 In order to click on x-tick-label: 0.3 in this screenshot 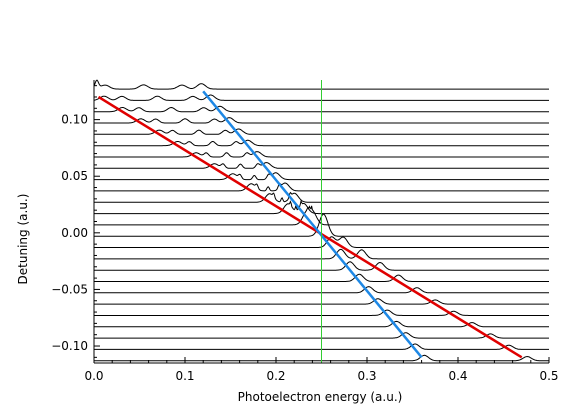, I will do `click(366, 376)`.